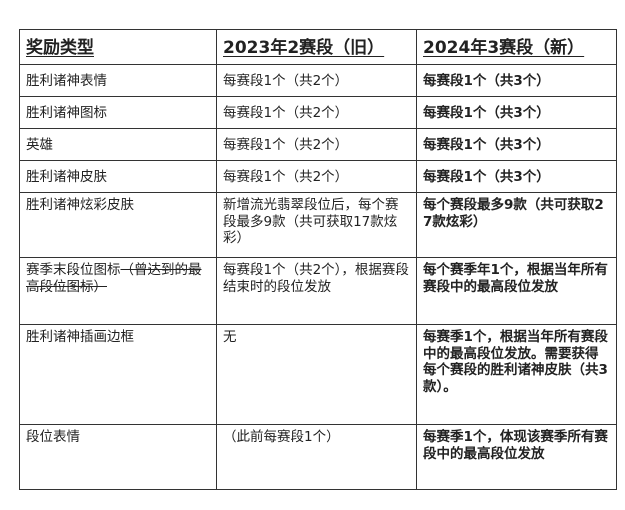  I want to click on table-header-row: 奖励类型 2023年2赛段（旧） 2024年3赛段（新）, so click(318, 47).